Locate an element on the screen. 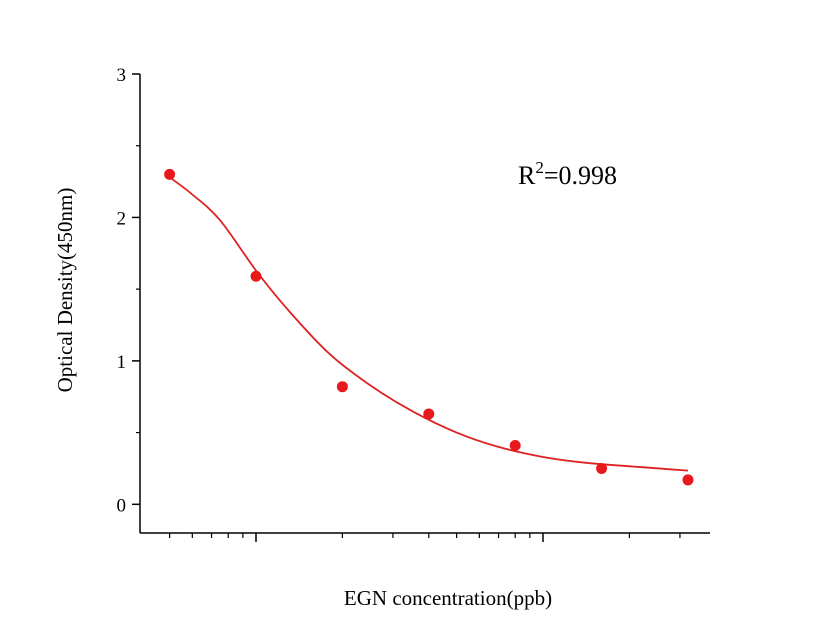 This screenshot has height=640, width=816. r-squared-prefix: R is located at coordinates (527, 175).